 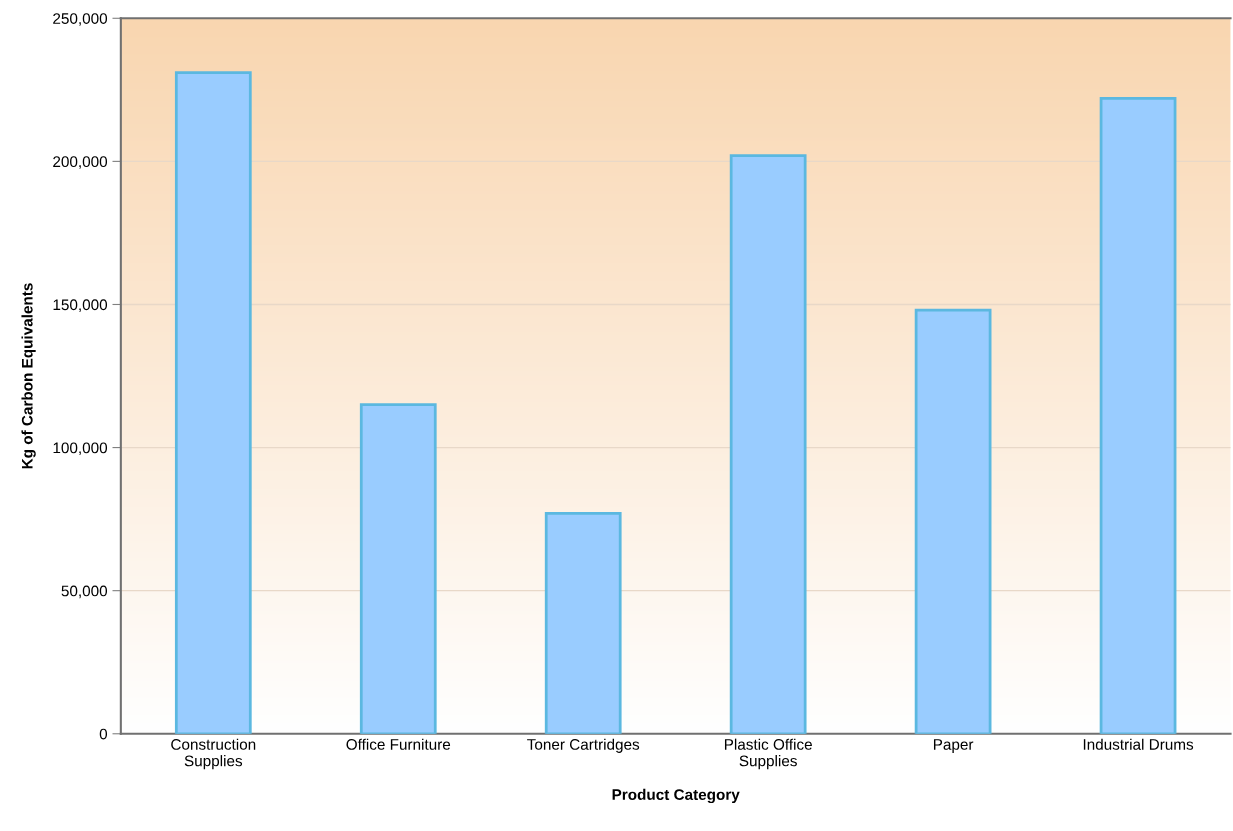 What do you see at coordinates (80, 162) in the screenshot?
I see `y-tick-label: 200,000` at bounding box center [80, 162].